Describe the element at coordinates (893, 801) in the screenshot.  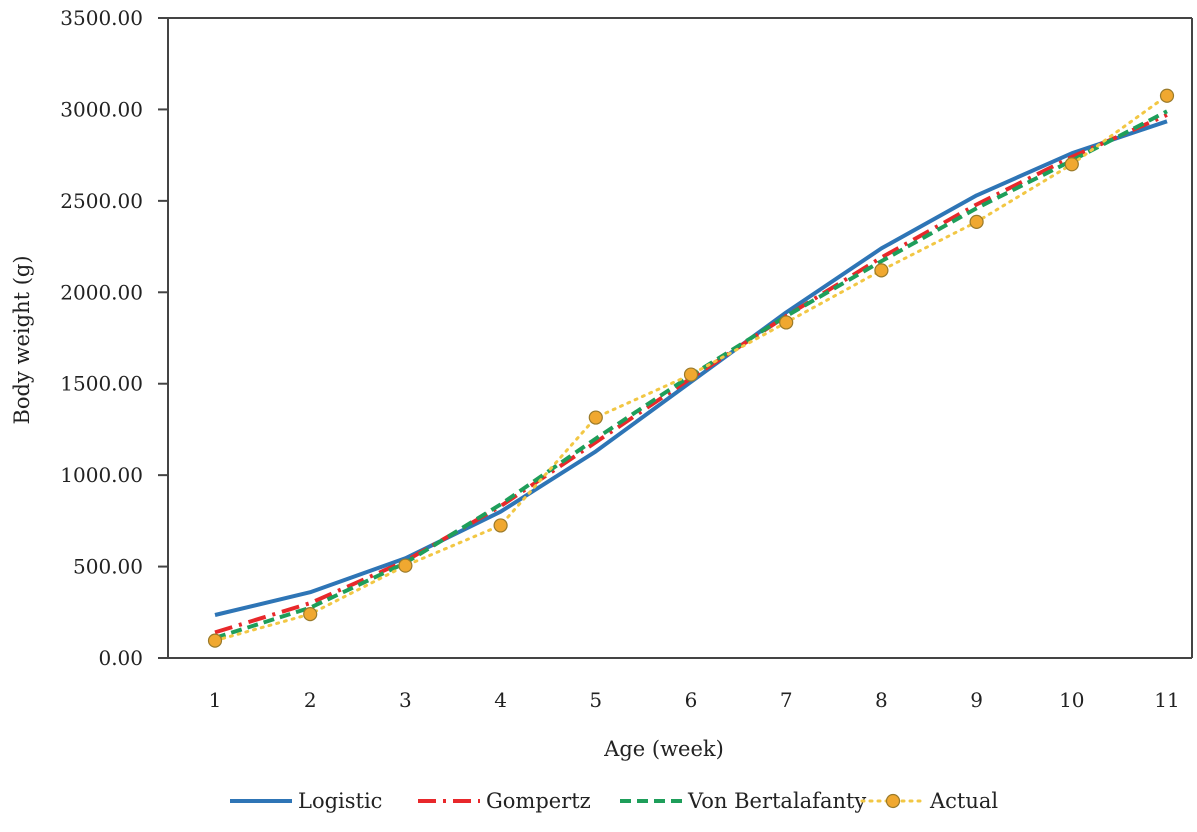
I see `legend-marker` at that location.